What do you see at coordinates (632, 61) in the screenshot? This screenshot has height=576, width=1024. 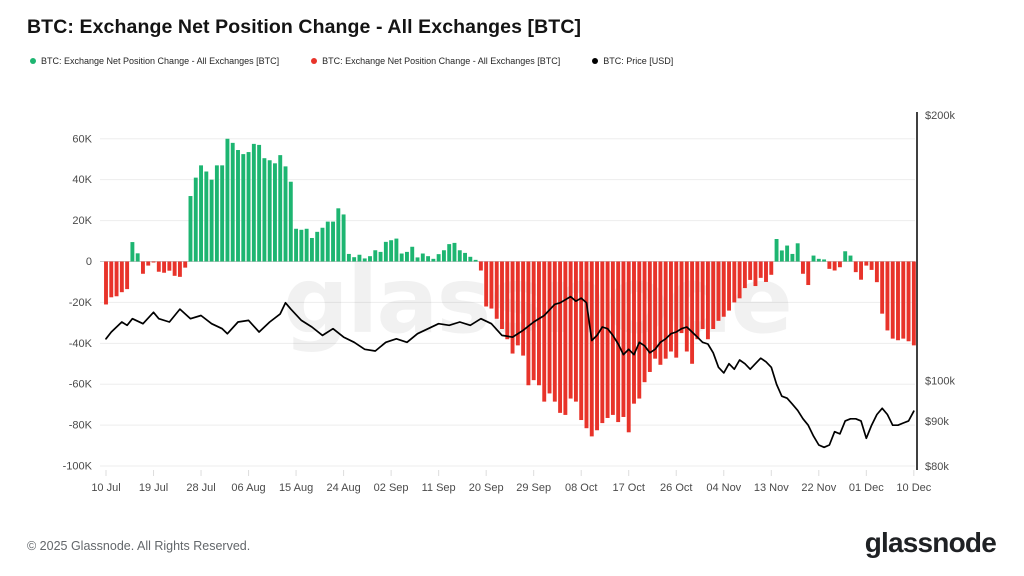 I see `legend-item-price: BTC: Price [USD]` at bounding box center [632, 61].